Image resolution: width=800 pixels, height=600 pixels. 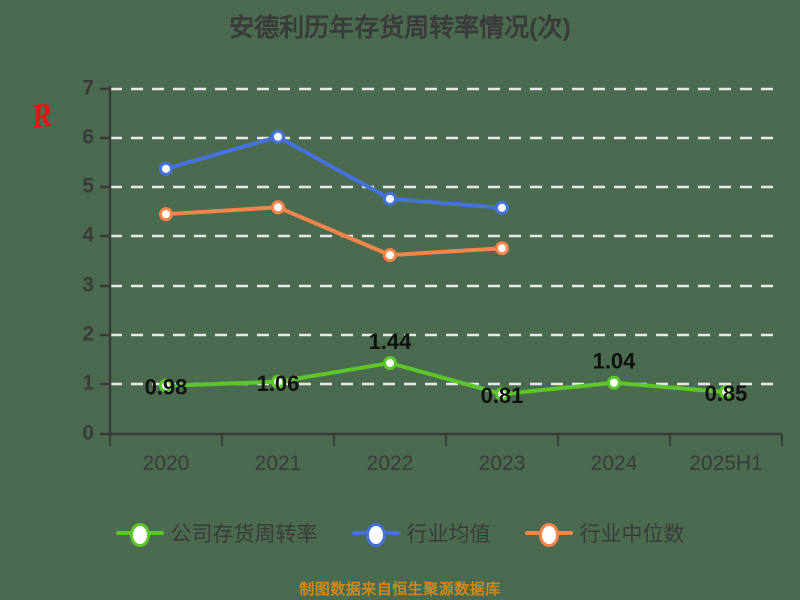 What do you see at coordinates (400, 28) in the screenshot?
I see `page-title: 安德利历年存货周转率情况(次)` at bounding box center [400, 28].